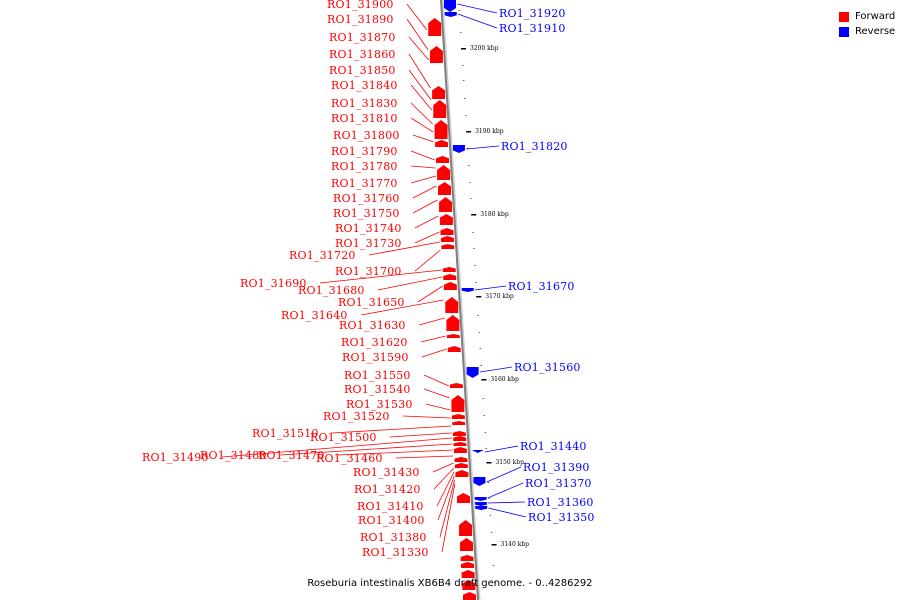 This screenshot has width=900, height=600. I want to click on reverse-gene-label: RO1_31370, so click(558, 483).